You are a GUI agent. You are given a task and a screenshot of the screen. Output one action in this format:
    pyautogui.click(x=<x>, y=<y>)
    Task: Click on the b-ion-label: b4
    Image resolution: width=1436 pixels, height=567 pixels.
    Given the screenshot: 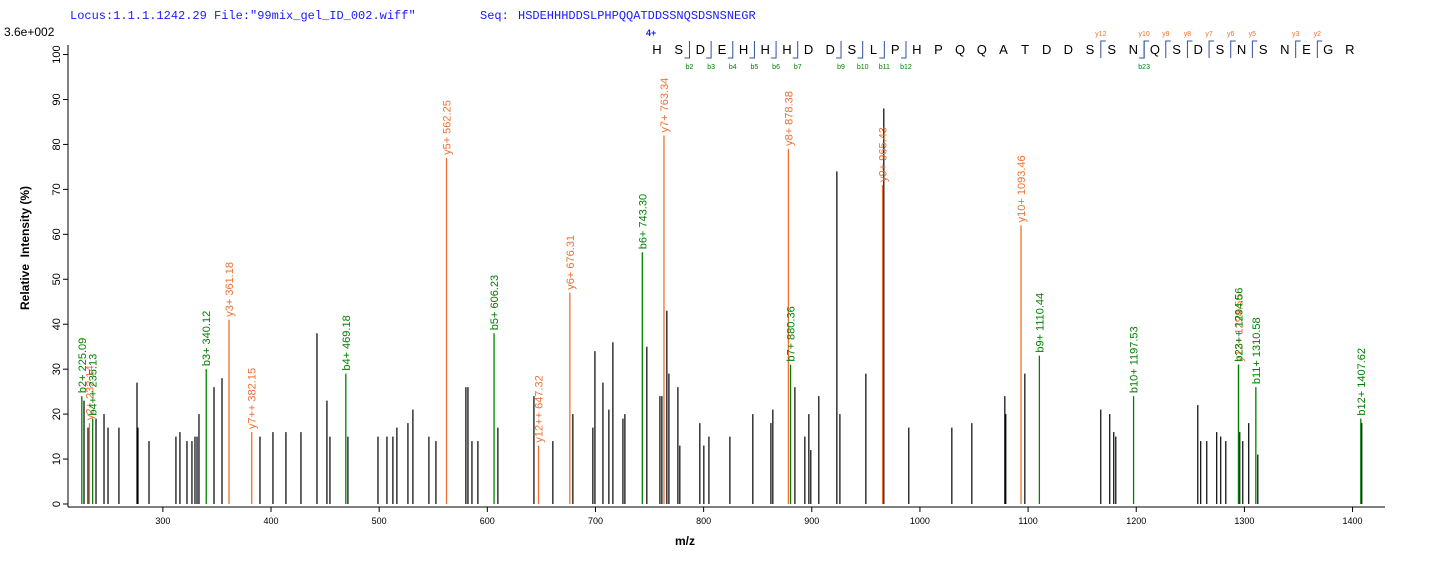 What is the action you would take?
    pyautogui.click(x=733, y=67)
    